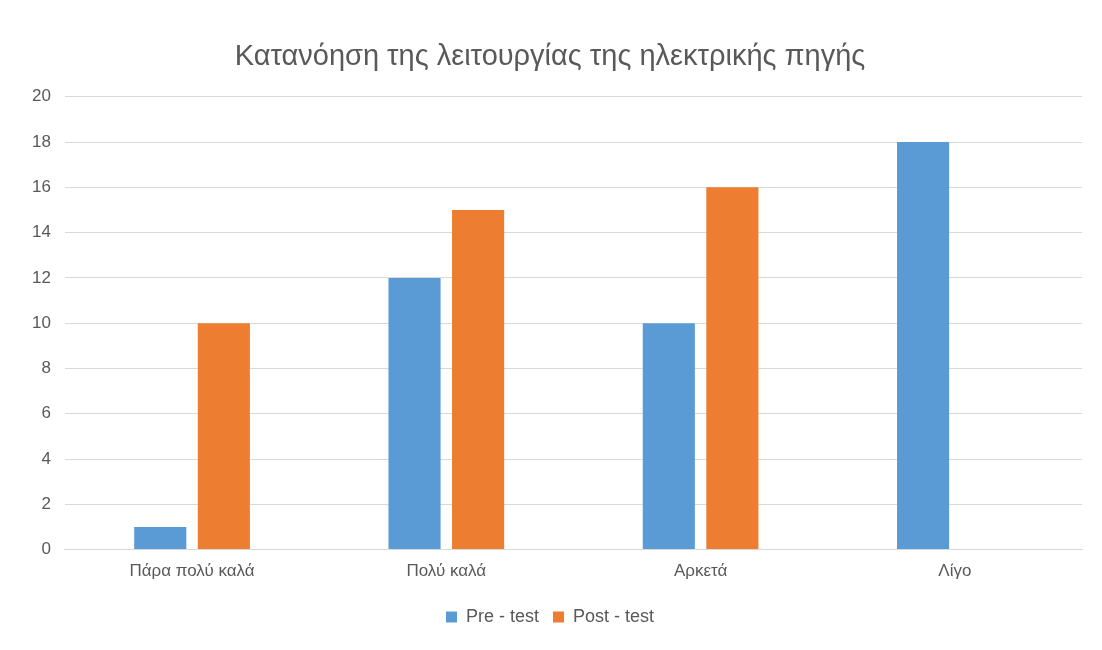 This screenshot has height=650, width=1102. Describe the element at coordinates (41, 322) in the screenshot. I see `y-tick-label: 10` at that location.